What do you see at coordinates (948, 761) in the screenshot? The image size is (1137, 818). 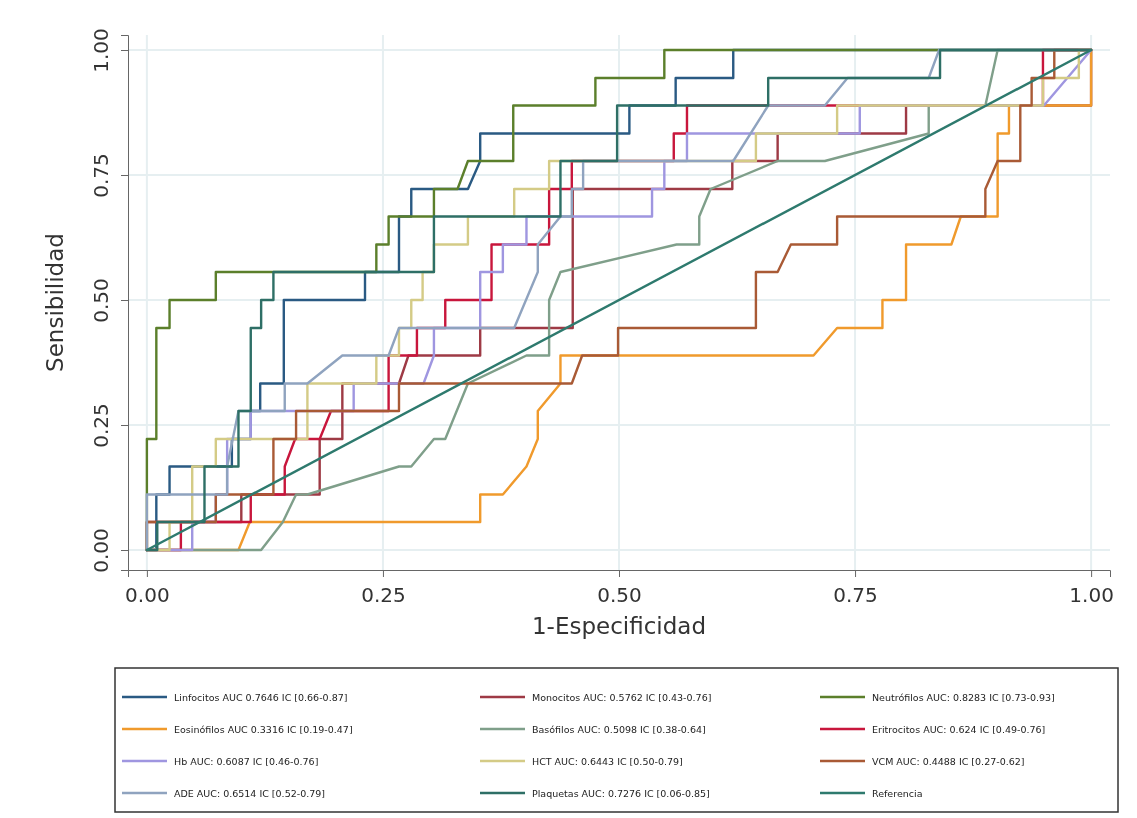 I see `legend-label: VCM AUC: 0.4488 IC [0.27-0.62]` at bounding box center [948, 761].